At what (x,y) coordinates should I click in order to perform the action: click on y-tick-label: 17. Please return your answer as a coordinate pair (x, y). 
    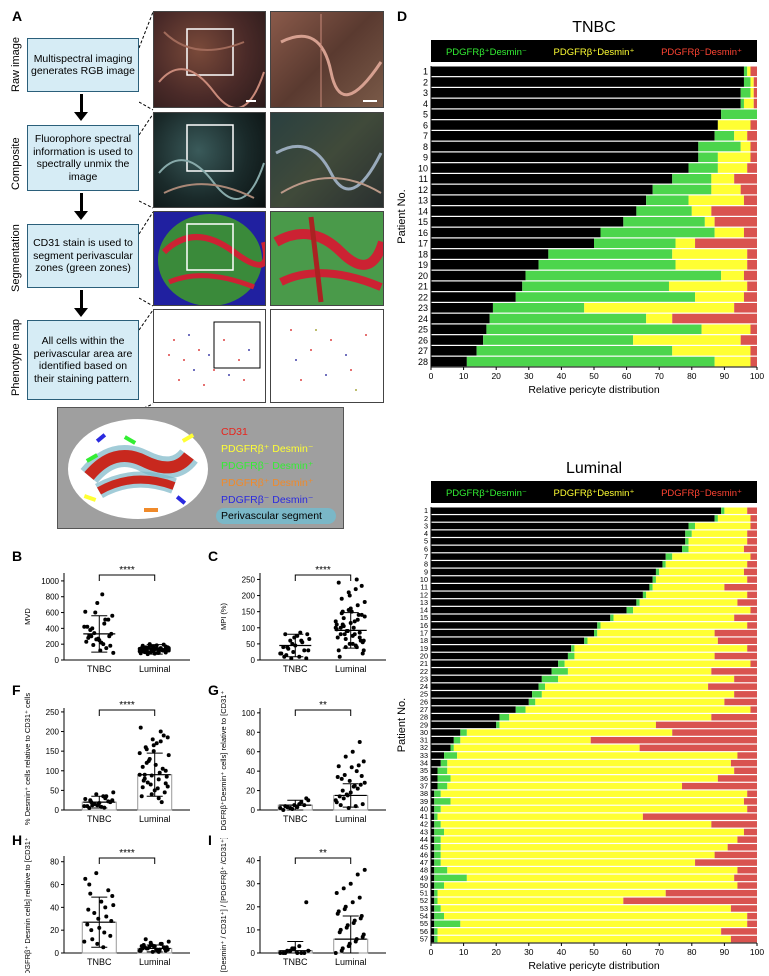
    Looking at the image, I should click on (423, 244).